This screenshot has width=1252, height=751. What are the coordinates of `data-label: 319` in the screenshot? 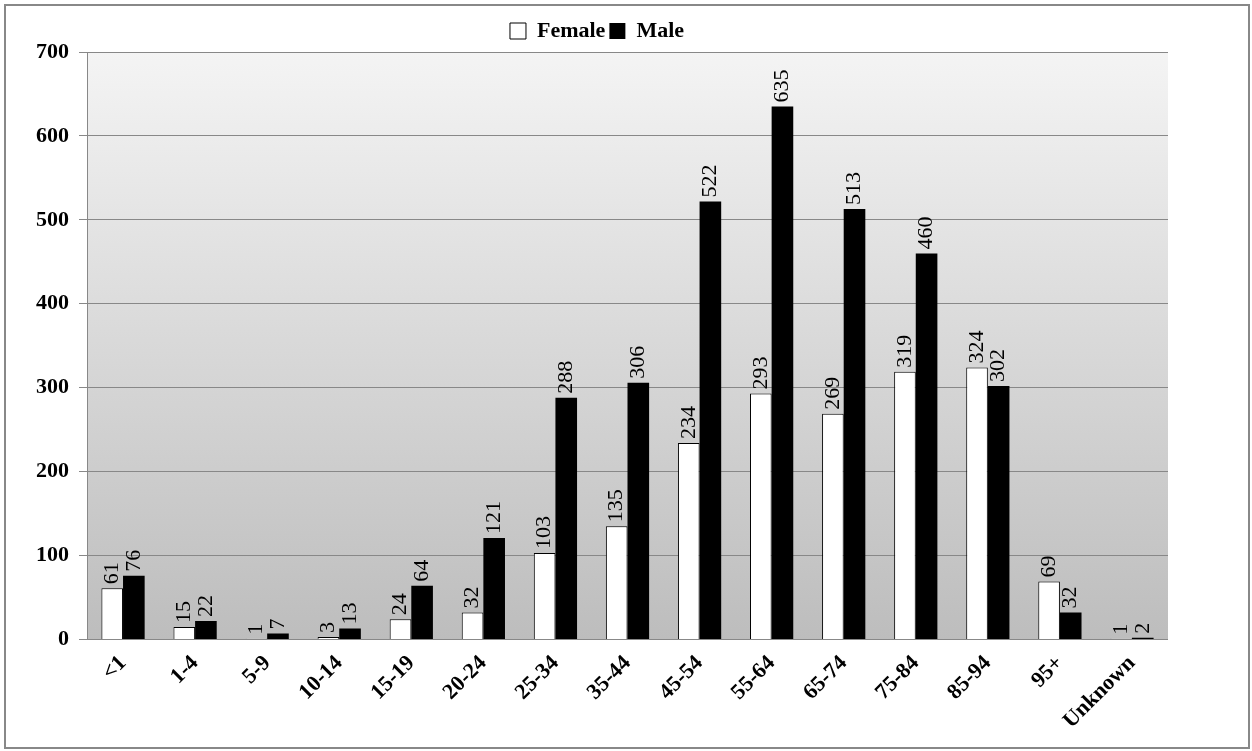 It's located at (903, 351).